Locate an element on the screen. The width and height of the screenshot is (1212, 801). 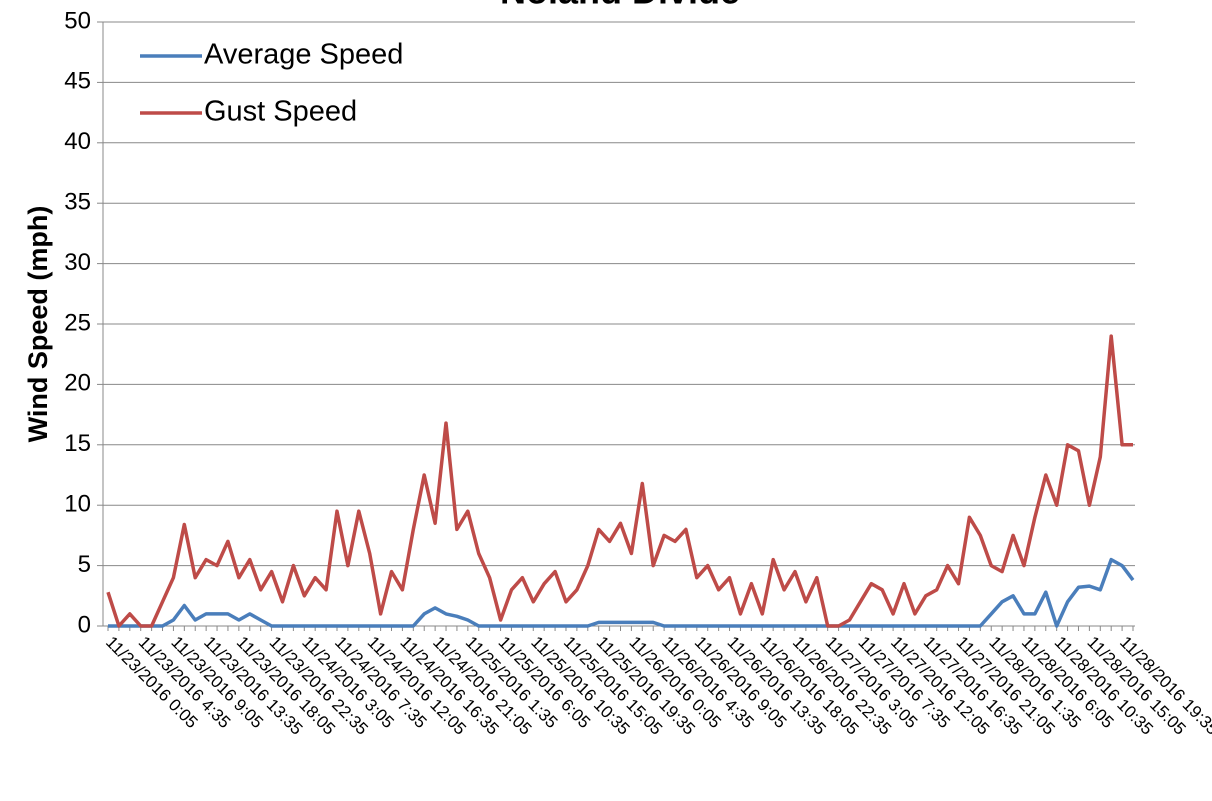
legend-label: Average Speed is located at coordinates (303, 55).